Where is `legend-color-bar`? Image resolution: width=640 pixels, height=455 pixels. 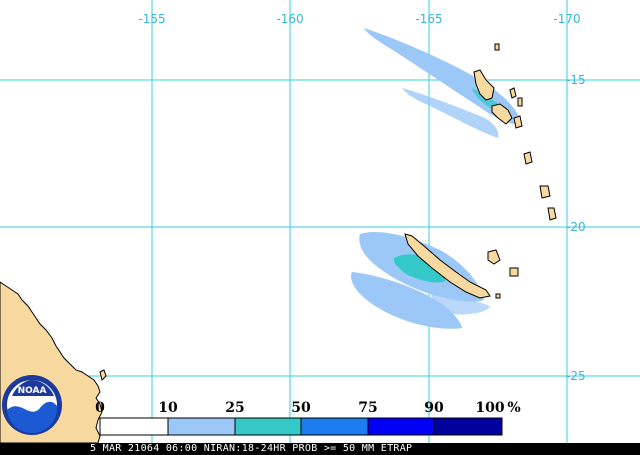
legend-color-bar is located at coordinates (301, 426).